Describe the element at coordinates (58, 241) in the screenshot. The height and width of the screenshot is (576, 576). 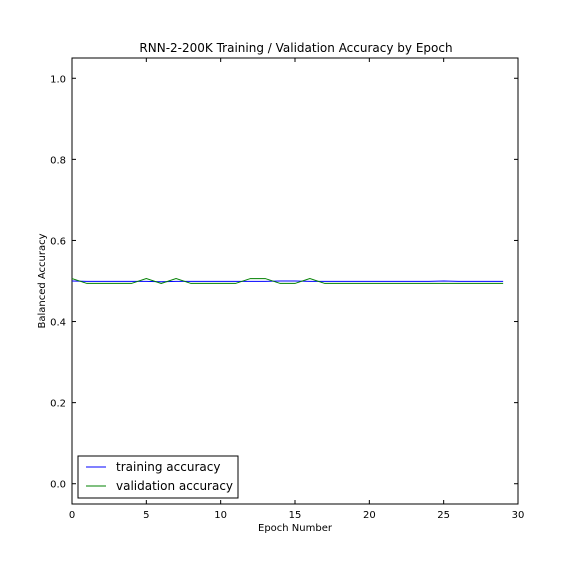
I see `y-tick-label-0.6: 0.6` at that location.